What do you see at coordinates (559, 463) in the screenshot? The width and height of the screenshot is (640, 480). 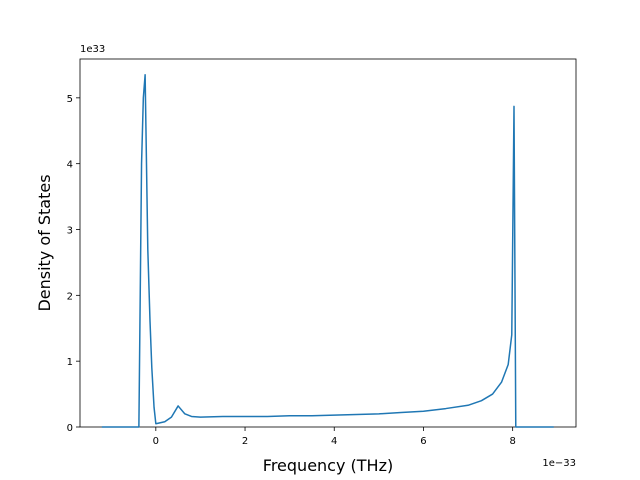 I see `x-offset-label: 1e−33` at bounding box center [559, 463].